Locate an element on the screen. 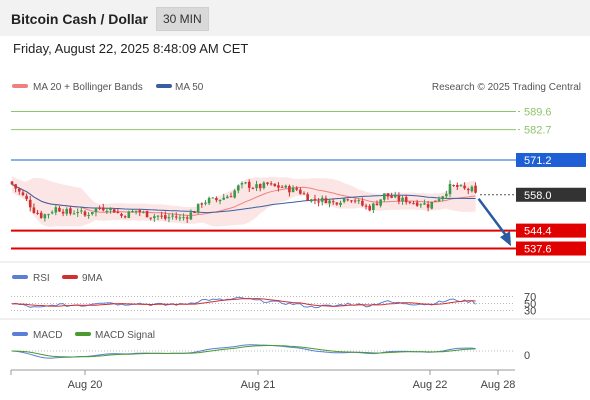 The image size is (590, 400). forecast-arrow is located at coordinates (494, 222).